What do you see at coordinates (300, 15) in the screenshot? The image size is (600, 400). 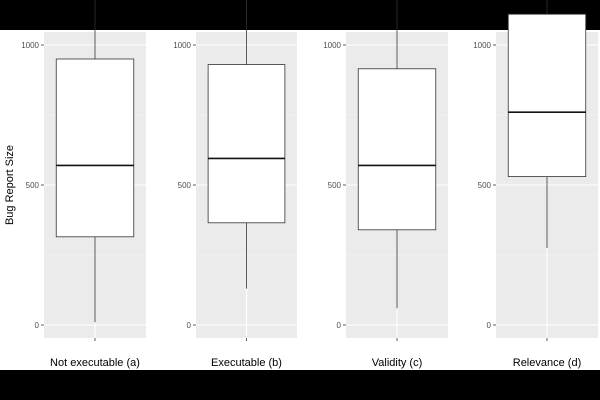 I see `top-letterbox` at bounding box center [300, 15].